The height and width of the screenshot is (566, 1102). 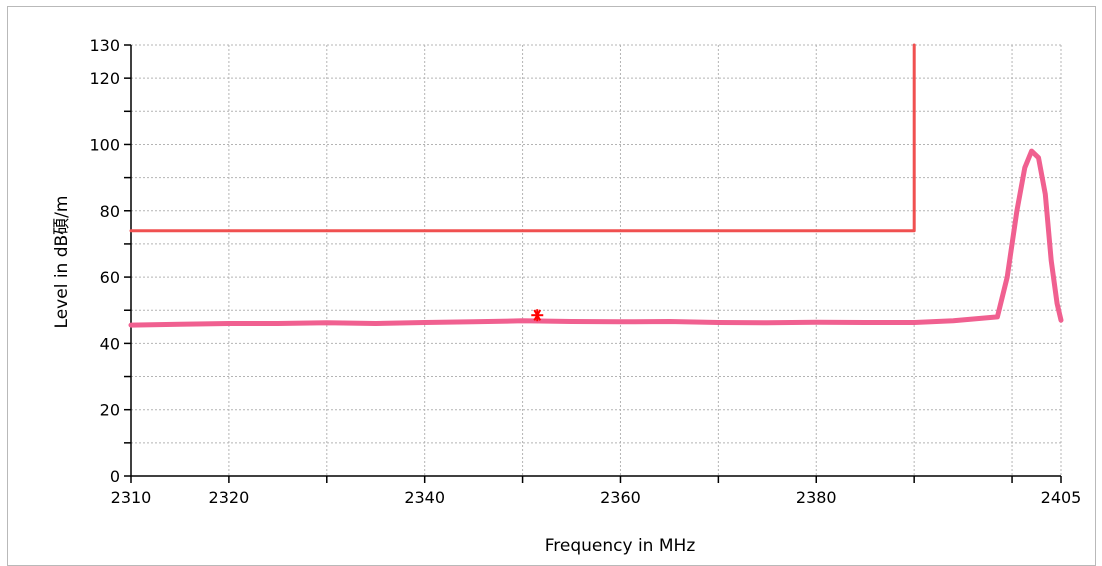 I want to click on x-tick-label-4: 2380, so click(x=816, y=497).